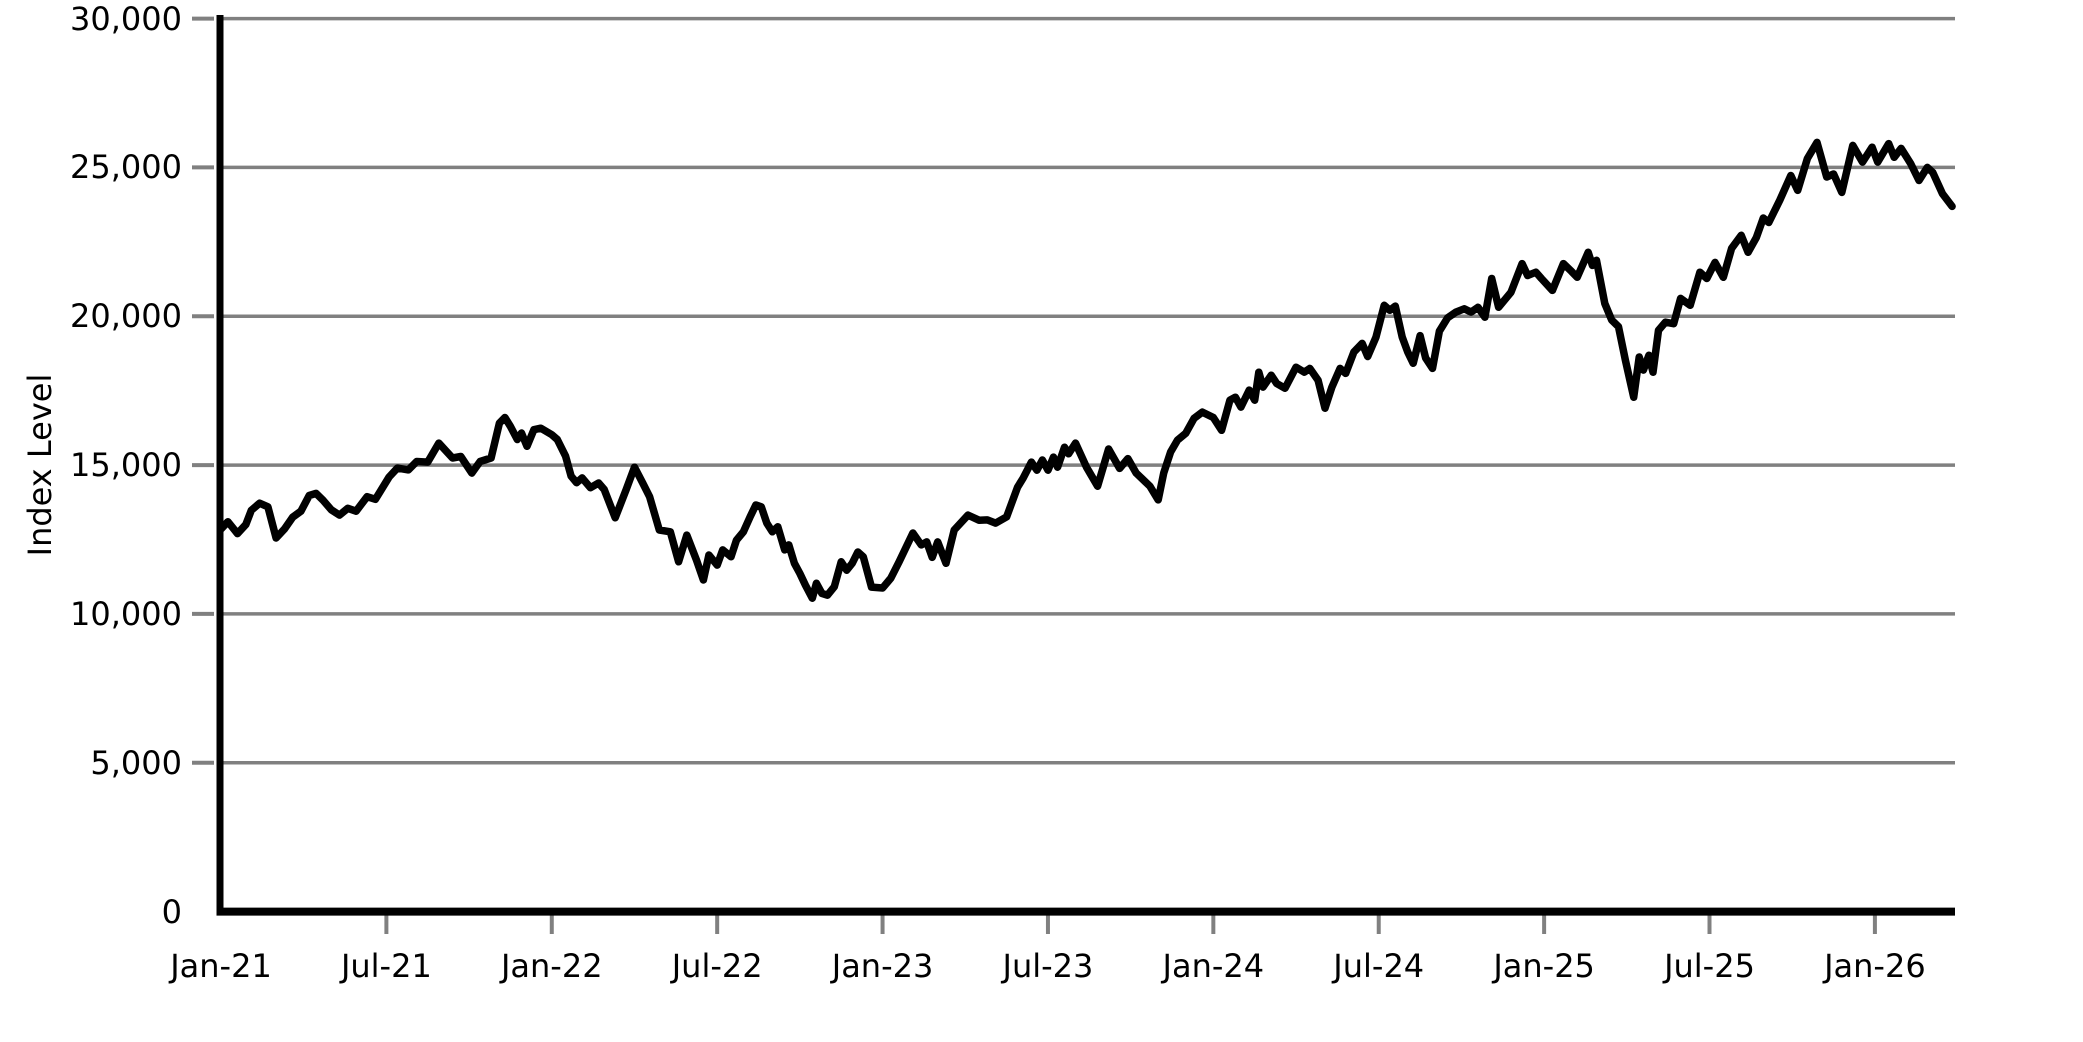  I want to click on y-tick-label: 20,000, so click(126, 316).